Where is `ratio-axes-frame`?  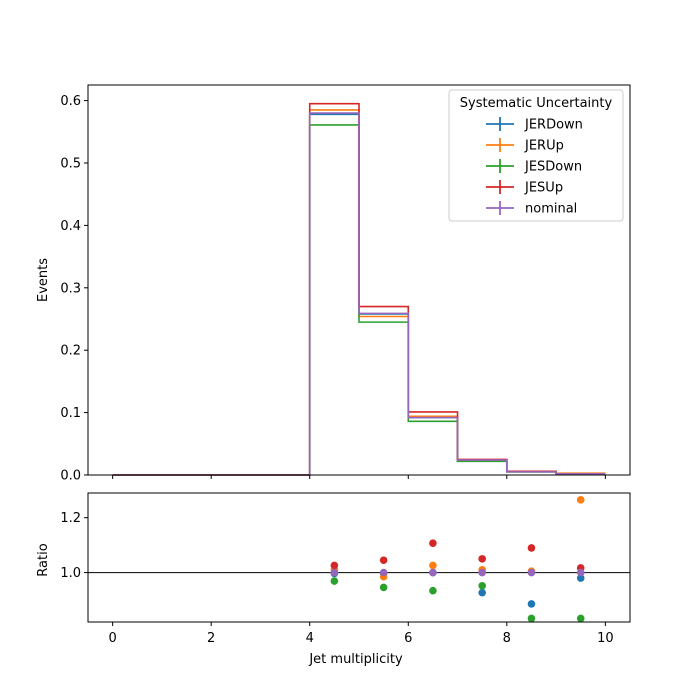
ratio-axes-frame is located at coordinates (359, 557).